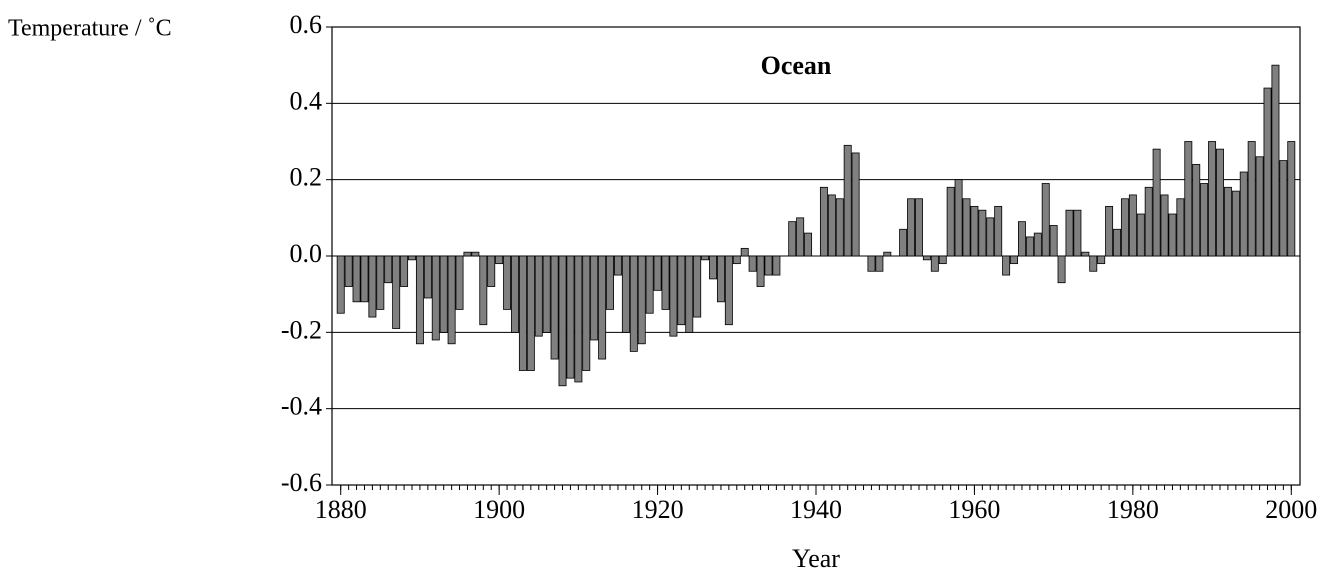  I want to click on y-tick-label: -0.6, so click(301, 482).